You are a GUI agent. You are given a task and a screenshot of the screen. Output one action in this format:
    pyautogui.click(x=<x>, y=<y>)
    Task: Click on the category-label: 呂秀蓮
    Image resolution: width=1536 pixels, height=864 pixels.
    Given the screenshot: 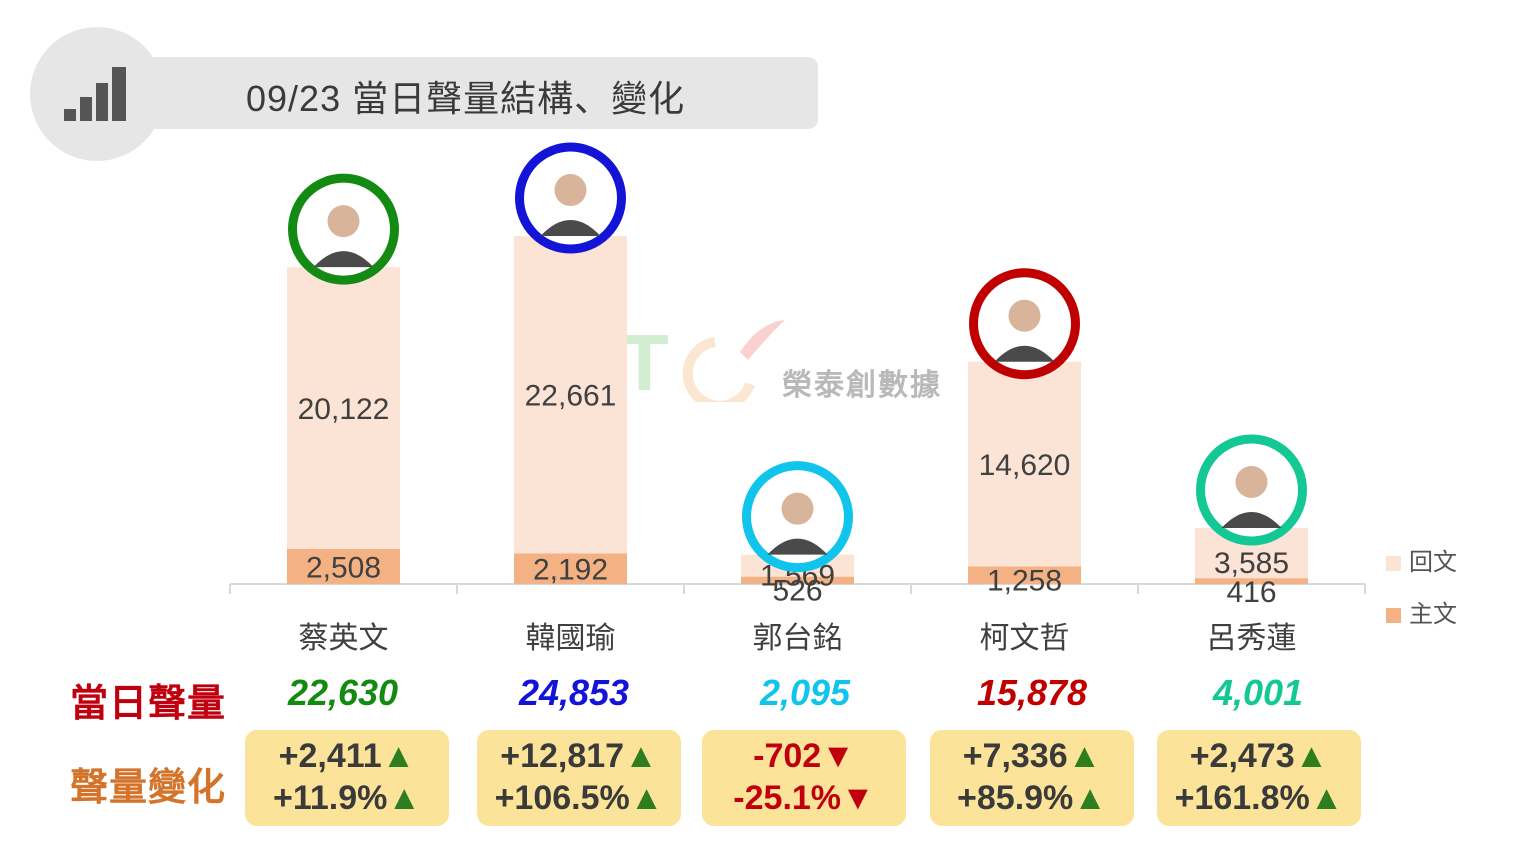 What is the action you would take?
    pyautogui.click(x=1252, y=638)
    